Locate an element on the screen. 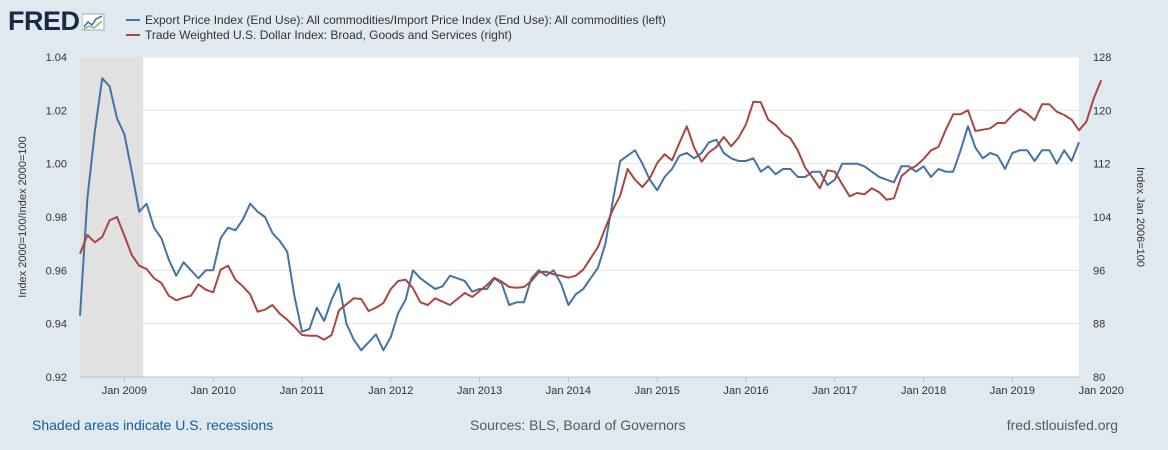 The image size is (1168, 450). y-right-tick-label: 104 is located at coordinates (1102, 218).